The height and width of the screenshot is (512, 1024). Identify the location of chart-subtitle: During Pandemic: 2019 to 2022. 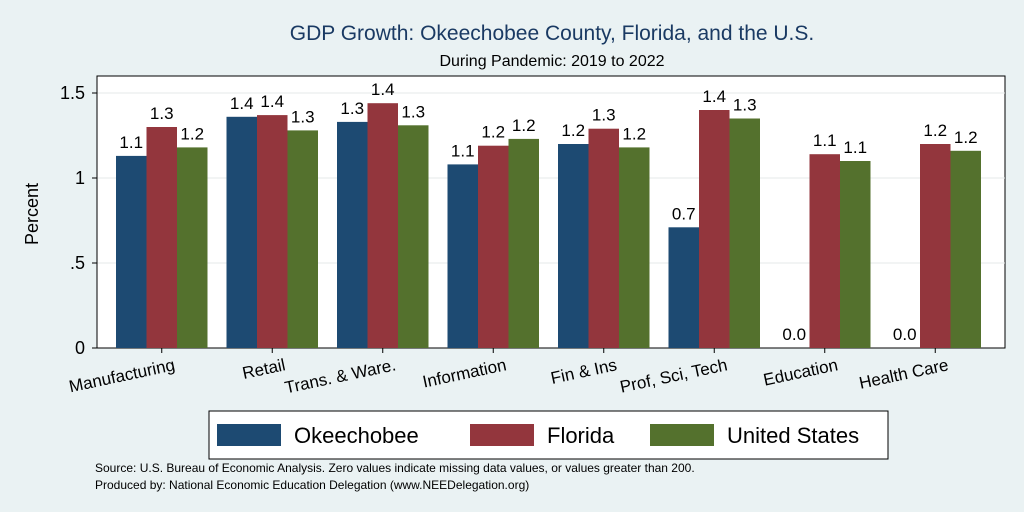
(551, 61).